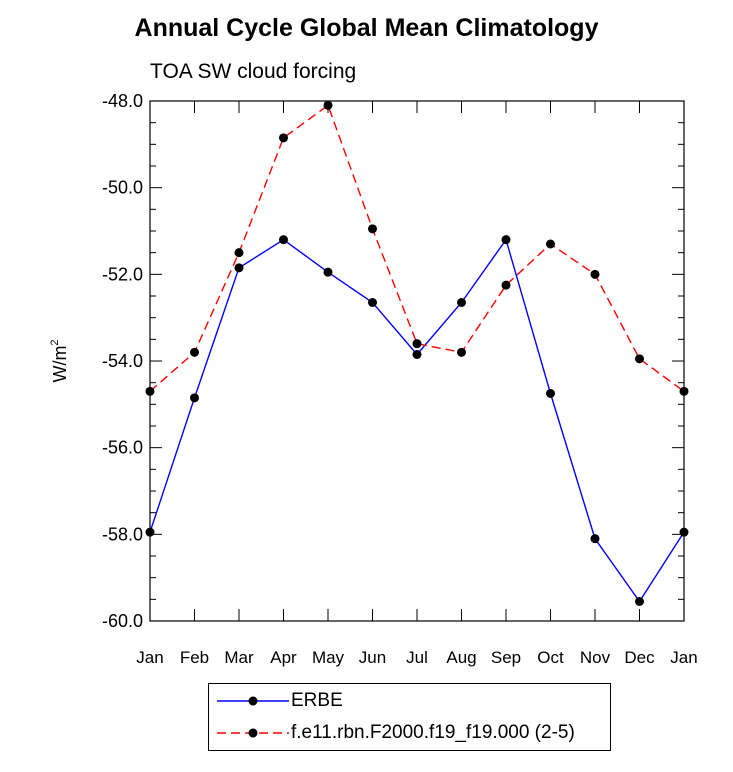 This screenshot has height=772, width=733. Describe the element at coordinates (122, 621) in the screenshot. I see `y-tick-label: -60.0` at that location.